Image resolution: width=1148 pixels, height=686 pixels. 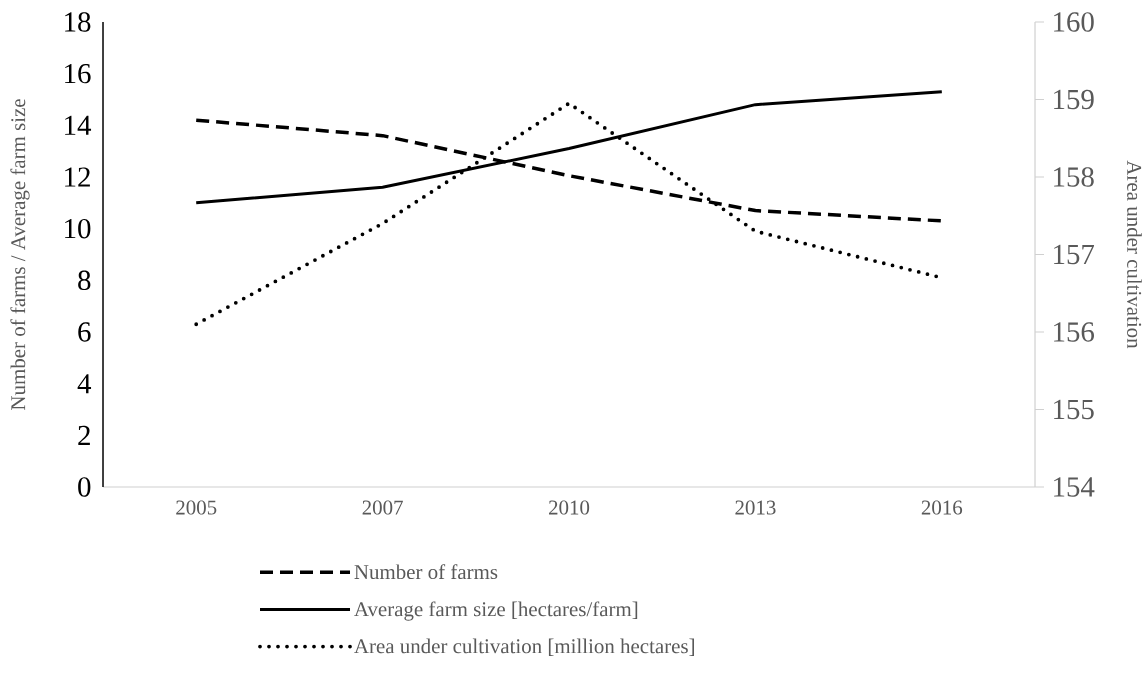 I want to click on y-tick-label: 18, so click(x=78, y=22).